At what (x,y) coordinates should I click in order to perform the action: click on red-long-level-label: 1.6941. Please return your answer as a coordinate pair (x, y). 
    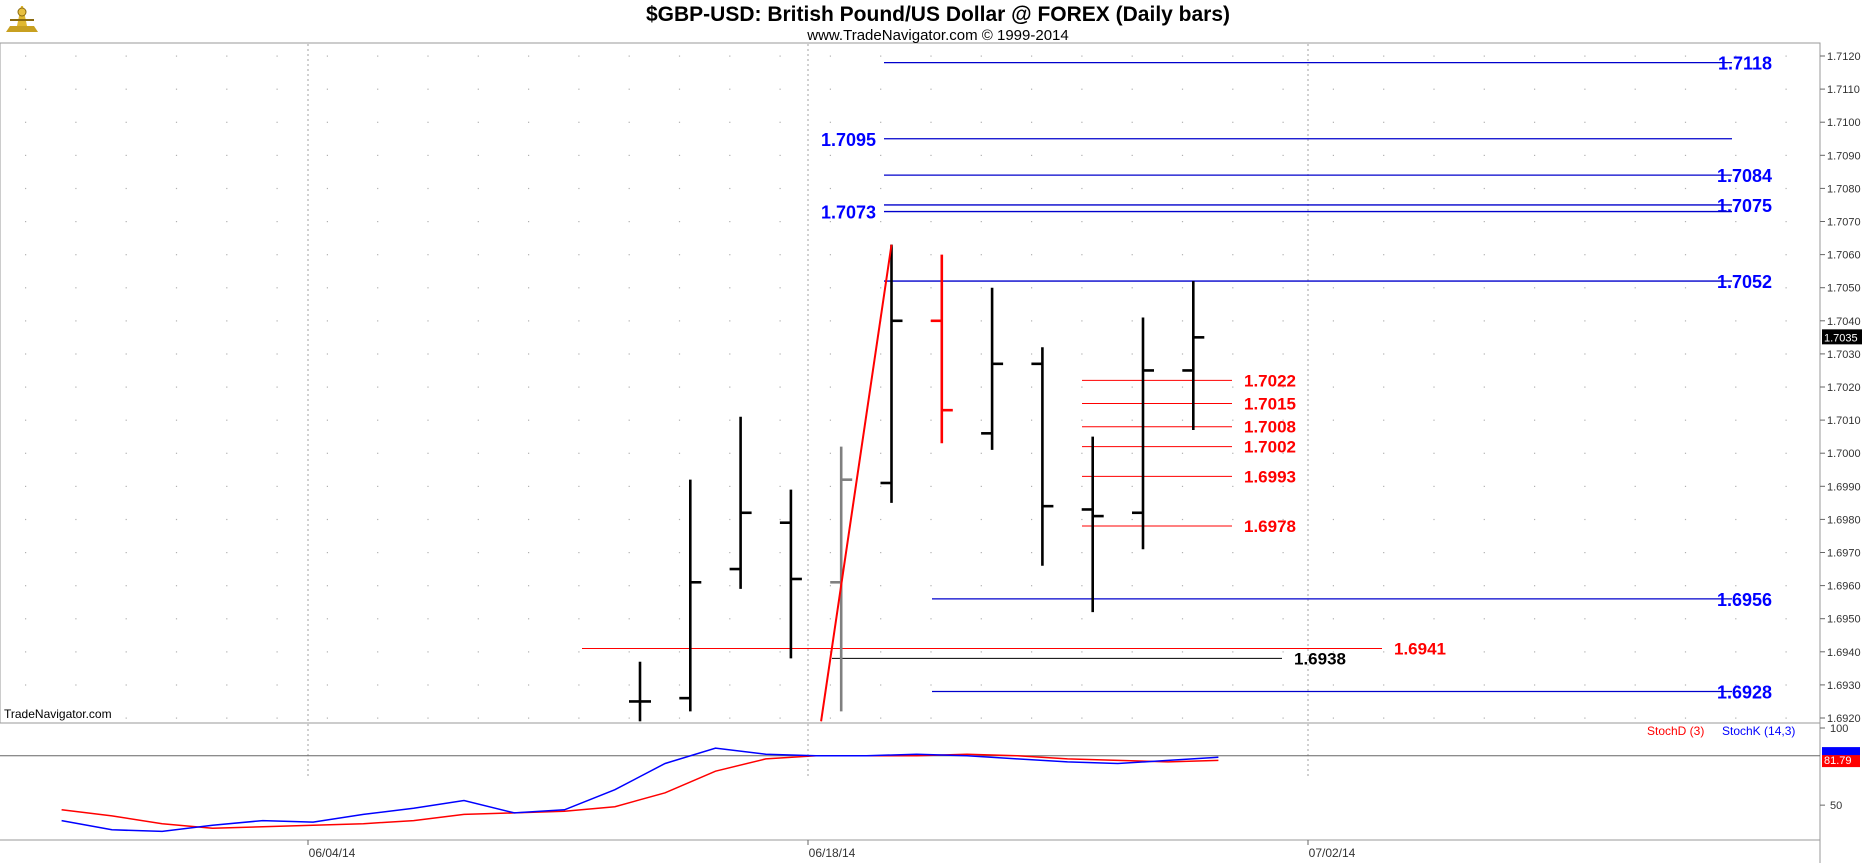
    Looking at the image, I should click on (1420, 648).